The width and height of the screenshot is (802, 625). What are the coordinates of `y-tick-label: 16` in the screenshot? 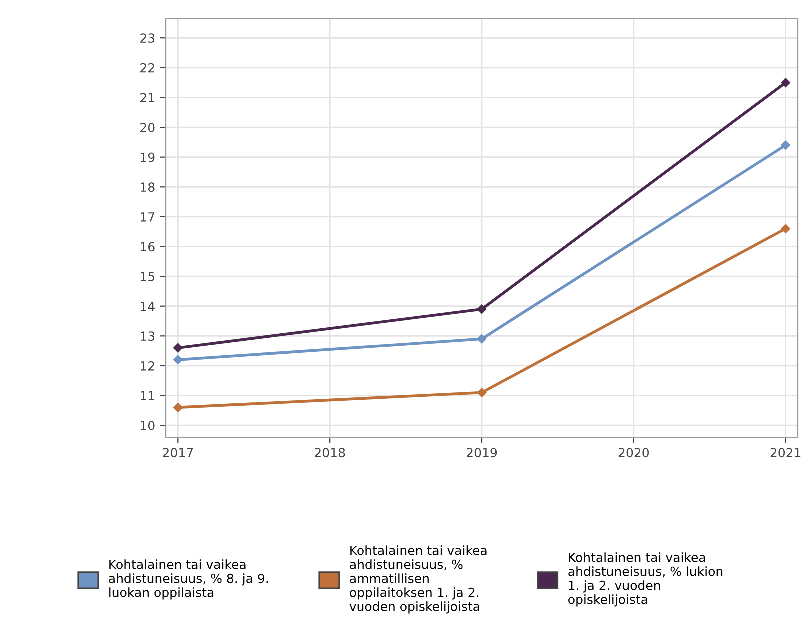 It's located at (148, 247).